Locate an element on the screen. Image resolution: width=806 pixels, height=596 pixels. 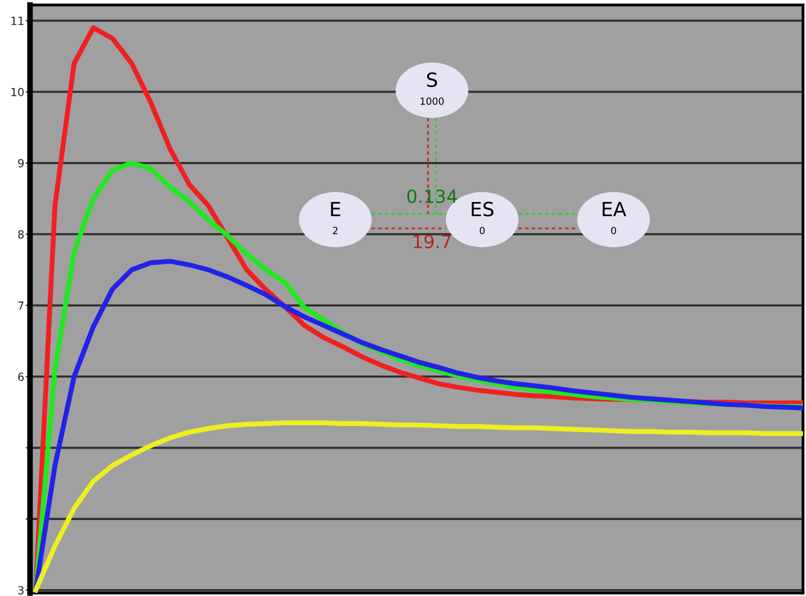
y-tick-label: 9 is located at coordinates (21, 163).